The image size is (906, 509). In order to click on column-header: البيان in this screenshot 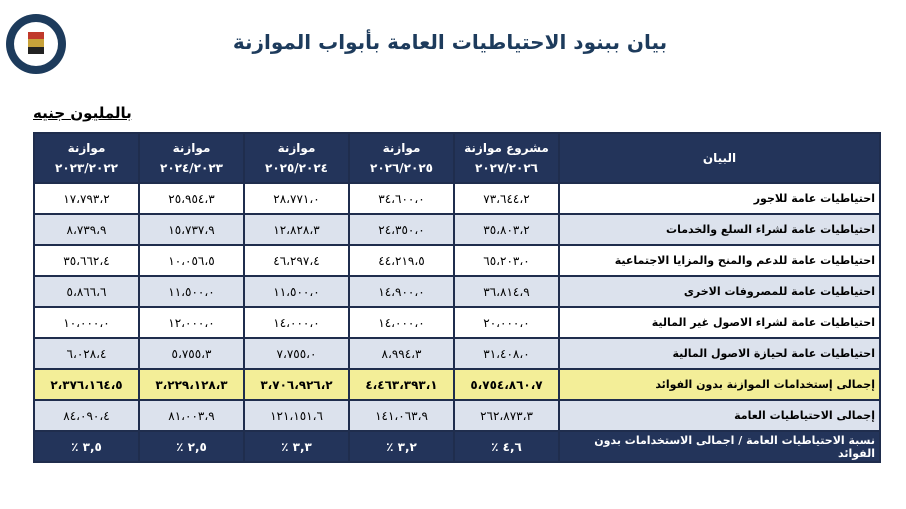, I will do `click(719, 158)`.